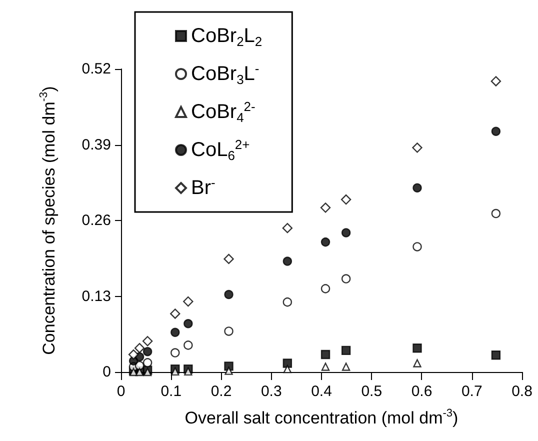  What do you see at coordinates (96, 145) in the screenshot?
I see `y-tick-label: 0.39` at bounding box center [96, 145].